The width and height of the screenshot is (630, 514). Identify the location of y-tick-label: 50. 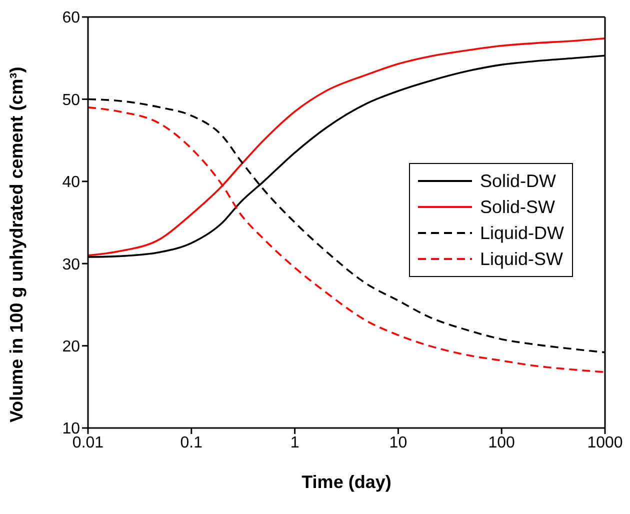
(71, 100).